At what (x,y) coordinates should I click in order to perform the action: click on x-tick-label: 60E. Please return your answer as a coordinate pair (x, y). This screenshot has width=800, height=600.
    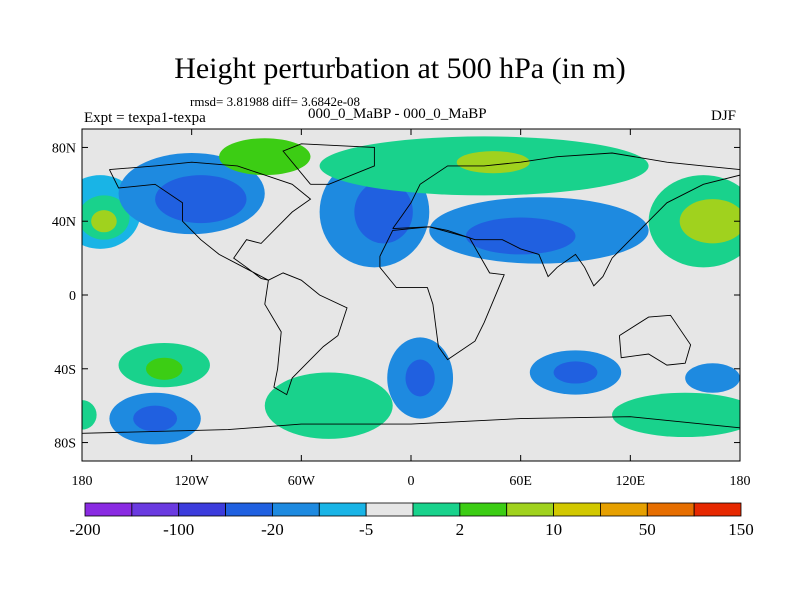
    Looking at the image, I should click on (520, 481).